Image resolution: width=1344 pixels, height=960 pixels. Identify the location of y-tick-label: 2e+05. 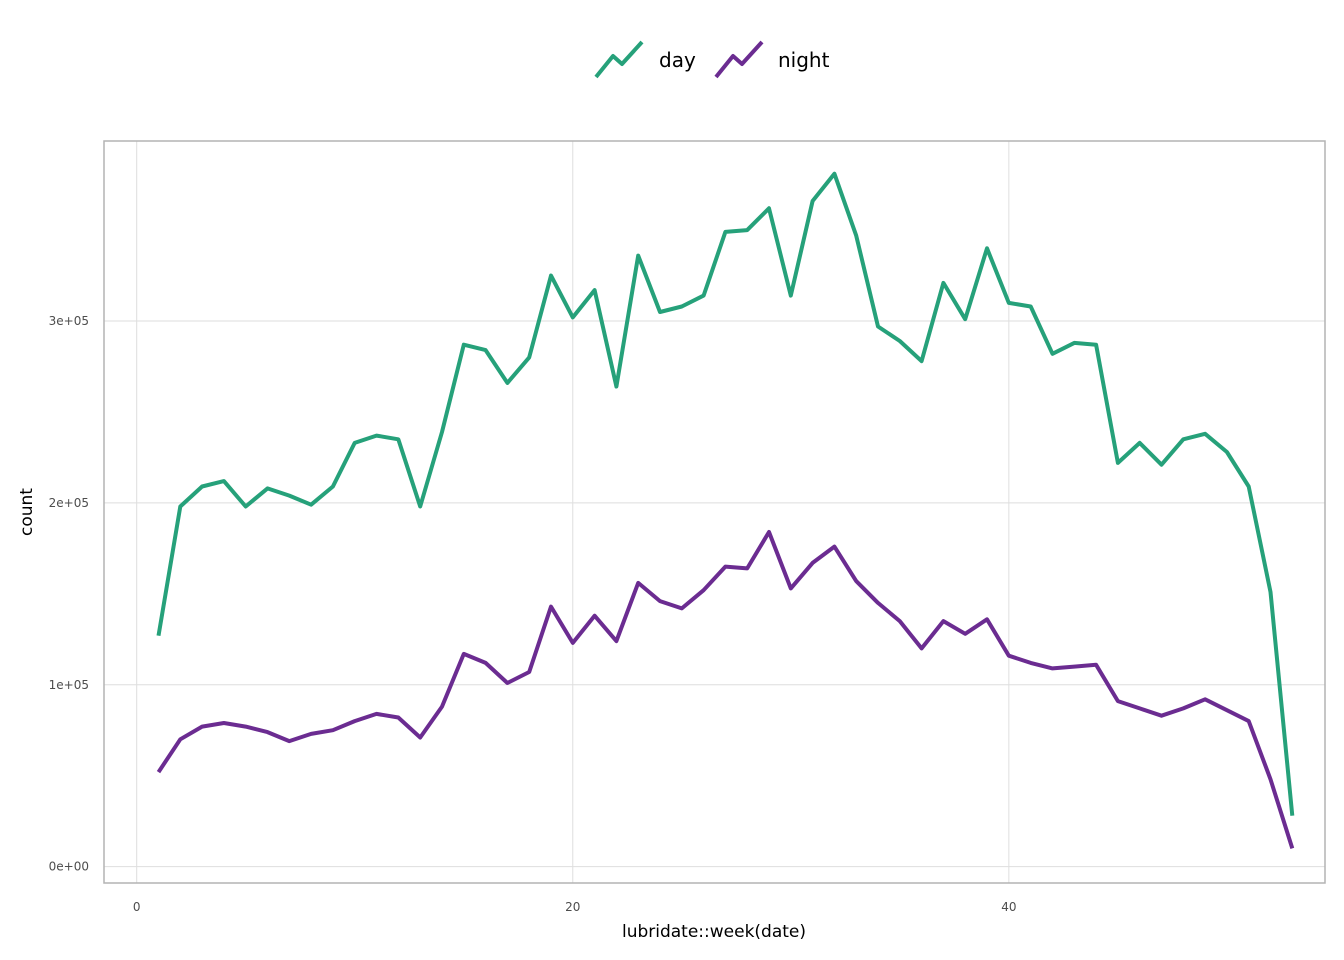
(69, 503).